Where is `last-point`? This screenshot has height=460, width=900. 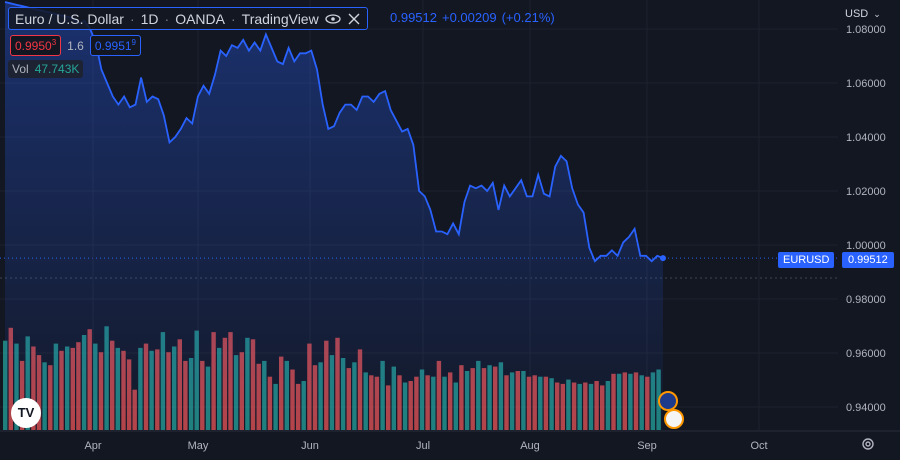 last-point is located at coordinates (663, 258).